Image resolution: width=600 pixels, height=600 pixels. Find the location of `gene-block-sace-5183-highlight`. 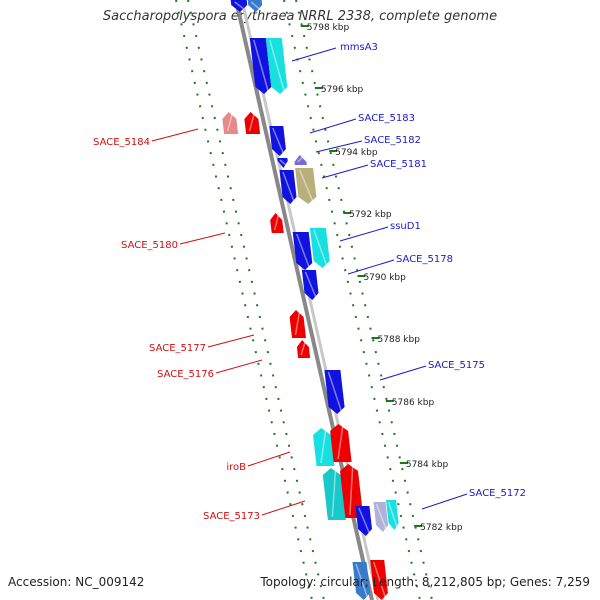

gene-block-sace-5183-highlight is located at coordinates (278, 140).